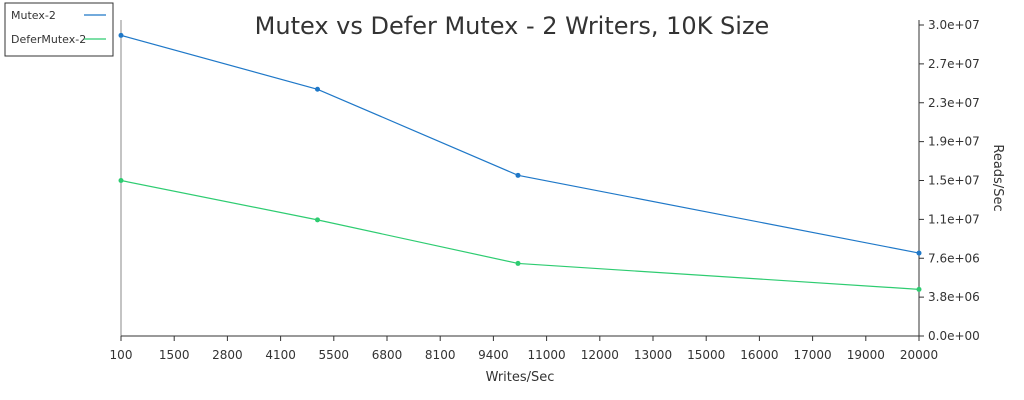 This screenshot has height=400, width=1024. What do you see at coordinates (174, 355) in the screenshot?
I see `x-tick-label: 1500` at bounding box center [174, 355].